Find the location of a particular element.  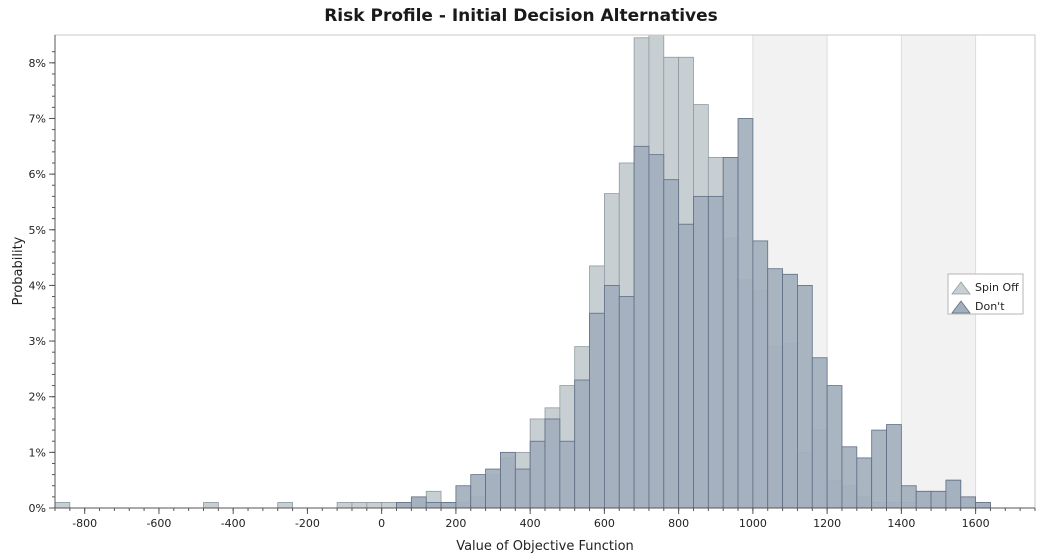

x-tick-label: -400 is located at coordinates (233, 523).